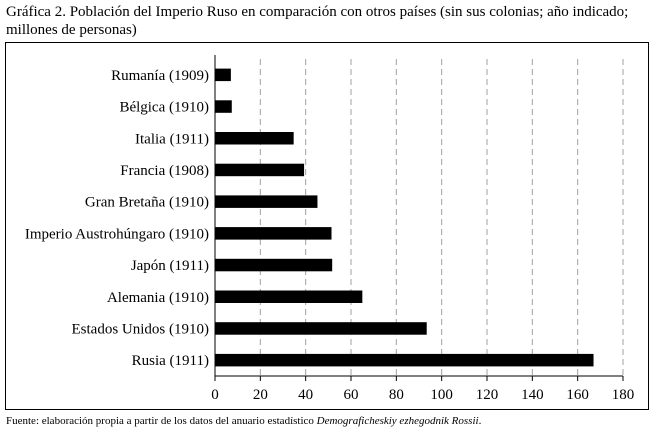 The width and height of the screenshot is (656, 434). I want to click on category-label-9: Rusia (1911), so click(170, 361).